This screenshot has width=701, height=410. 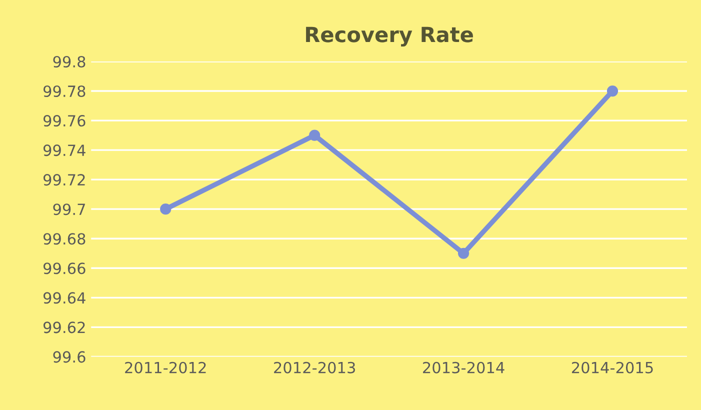 What do you see at coordinates (64, 328) in the screenshot?
I see `y-tick-label: 99.62` at bounding box center [64, 328].